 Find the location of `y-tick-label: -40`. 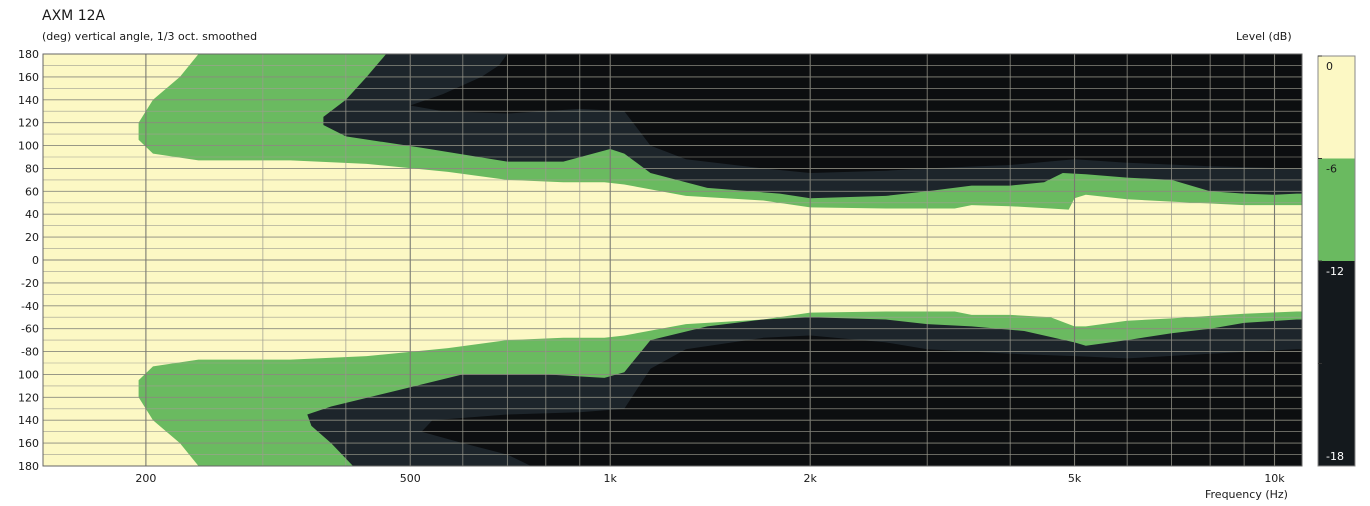

y-tick-label: -40 is located at coordinates (30, 306).